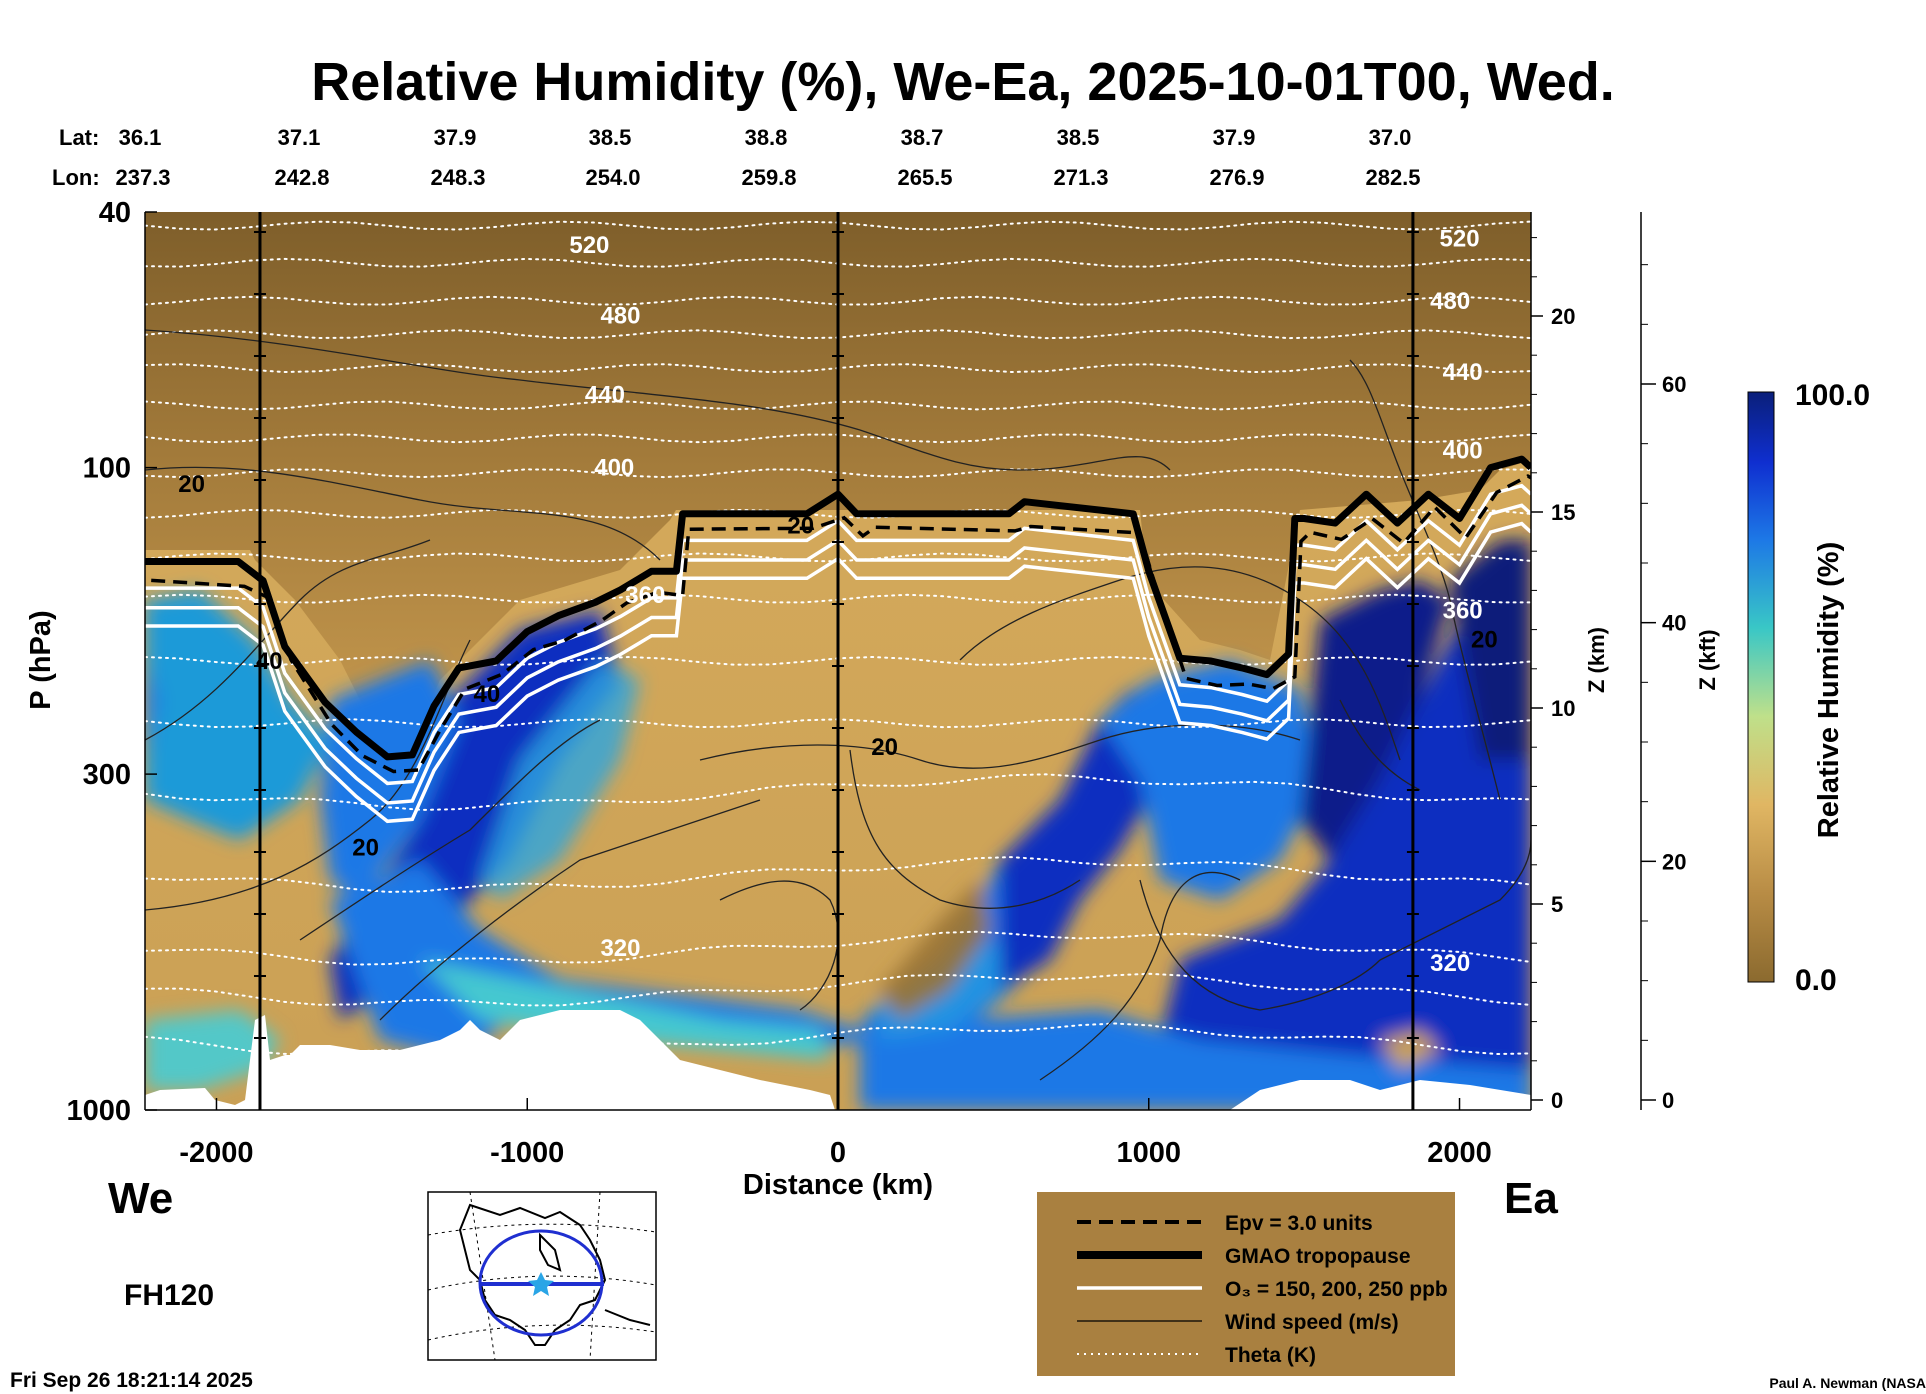 The width and height of the screenshot is (1926, 1394). Describe the element at coordinates (1563, 708) in the screenshot. I see `z-km-tick-label: 10` at that location.